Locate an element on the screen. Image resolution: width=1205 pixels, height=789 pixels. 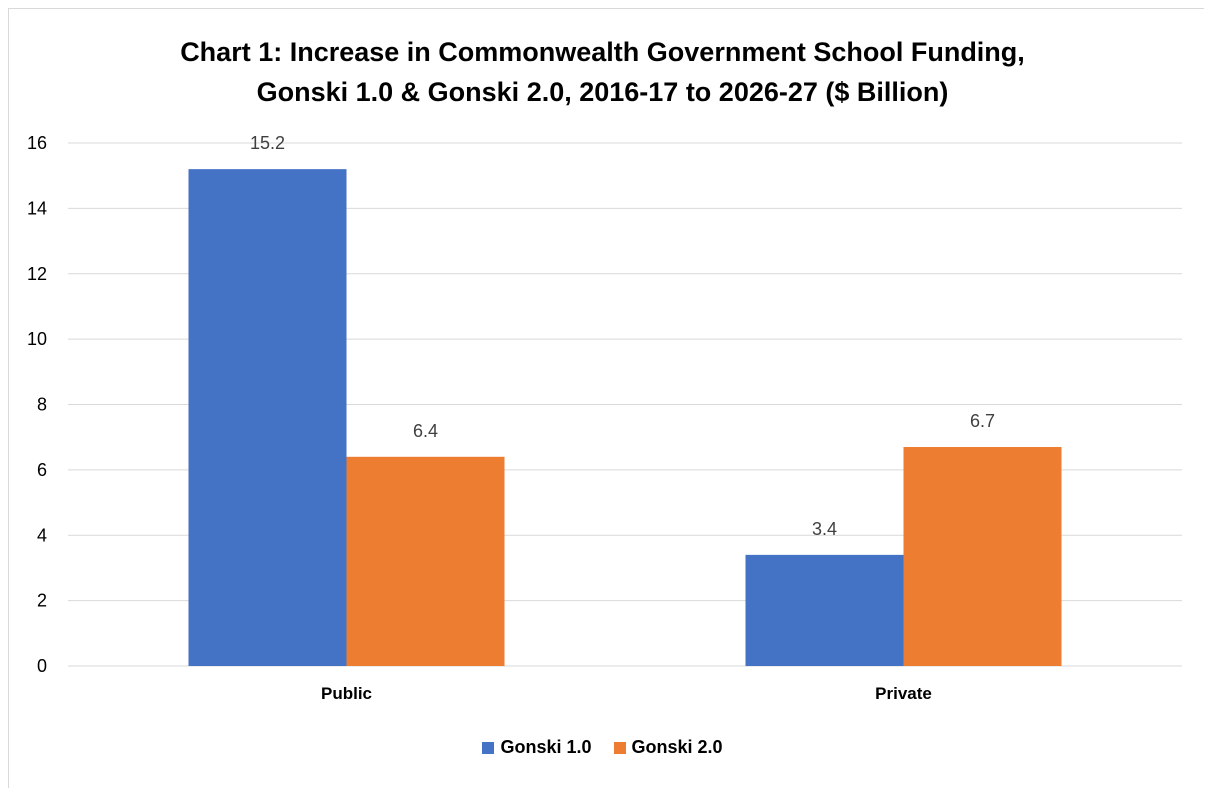
legend-item-gonski-1: Gonski 1.0 is located at coordinates (537, 747).